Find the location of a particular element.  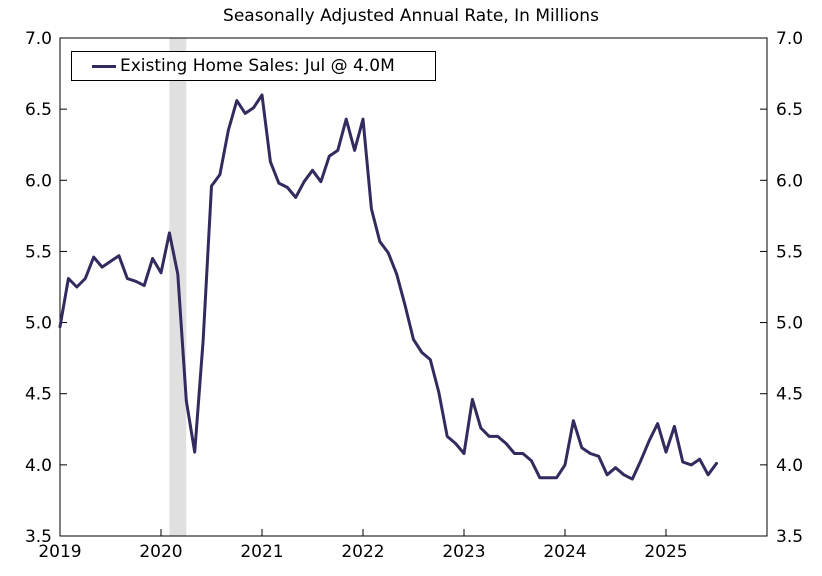

x-tick-label: 2025 is located at coordinates (665, 552).